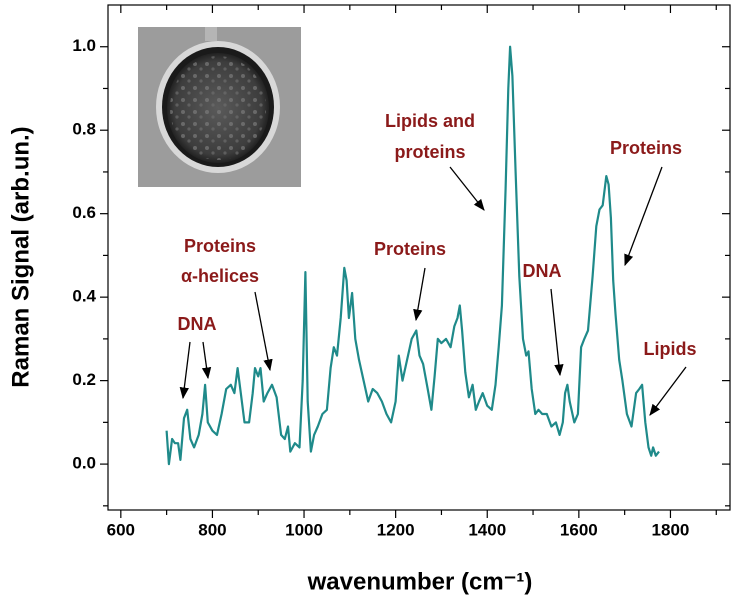 This screenshot has height=605, width=740. What do you see at coordinates (212, 529) in the screenshot?
I see `x-tick-label: 800` at bounding box center [212, 529].